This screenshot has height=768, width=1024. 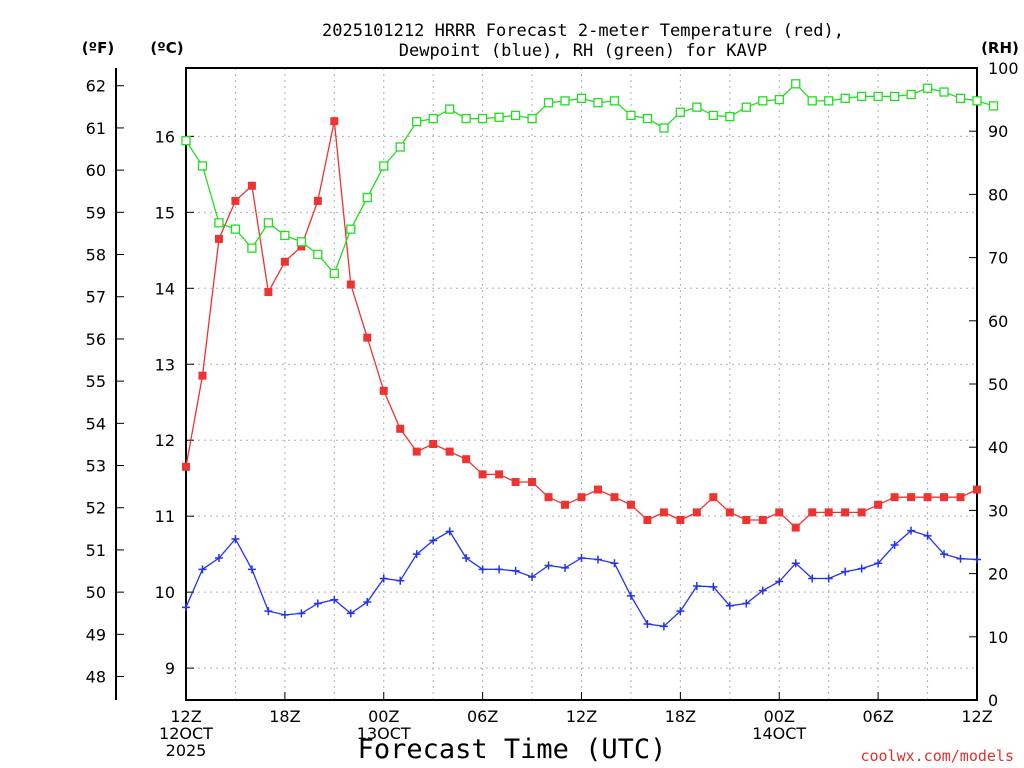 What do you see at coordinates (98, 48) in the screenshot?
I see `fahrenheit-unit-label: (ºF)` at bounding box center [98, 48].